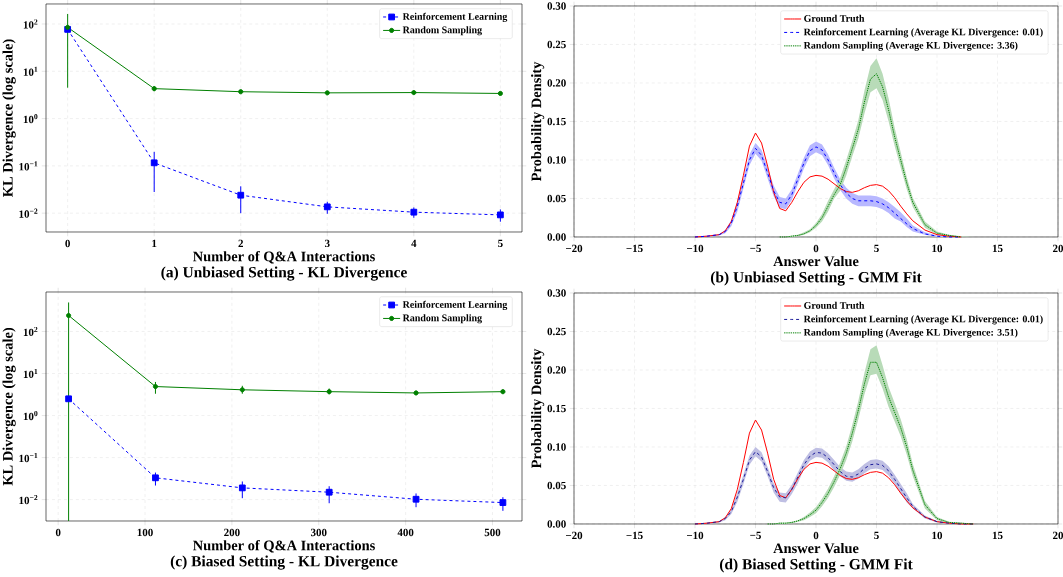 The width and height of the screenshot is (1063, 577). Describe the element at coordinates (284, 273) in the screenshot. I see `text: (a) Unbiased Setting - KL Divergence` at that location.